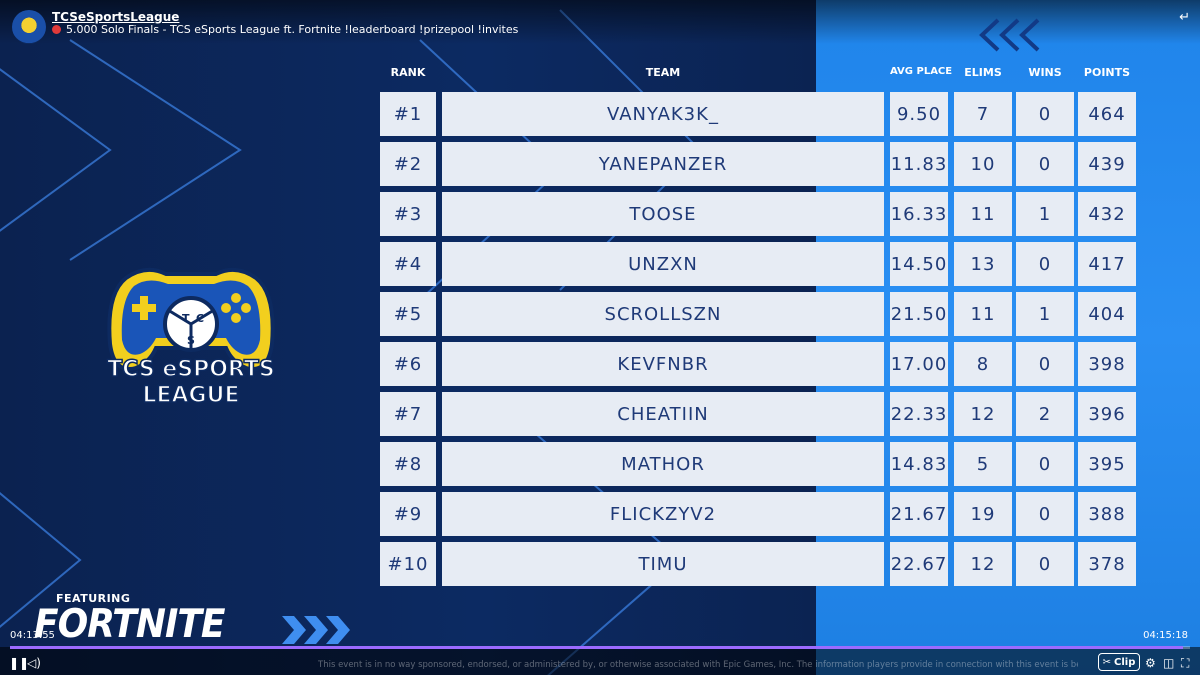 The height and width of the screenshot is (675, 1200). I want to click on avg-place-cell: 16.33, so click(919, 214).